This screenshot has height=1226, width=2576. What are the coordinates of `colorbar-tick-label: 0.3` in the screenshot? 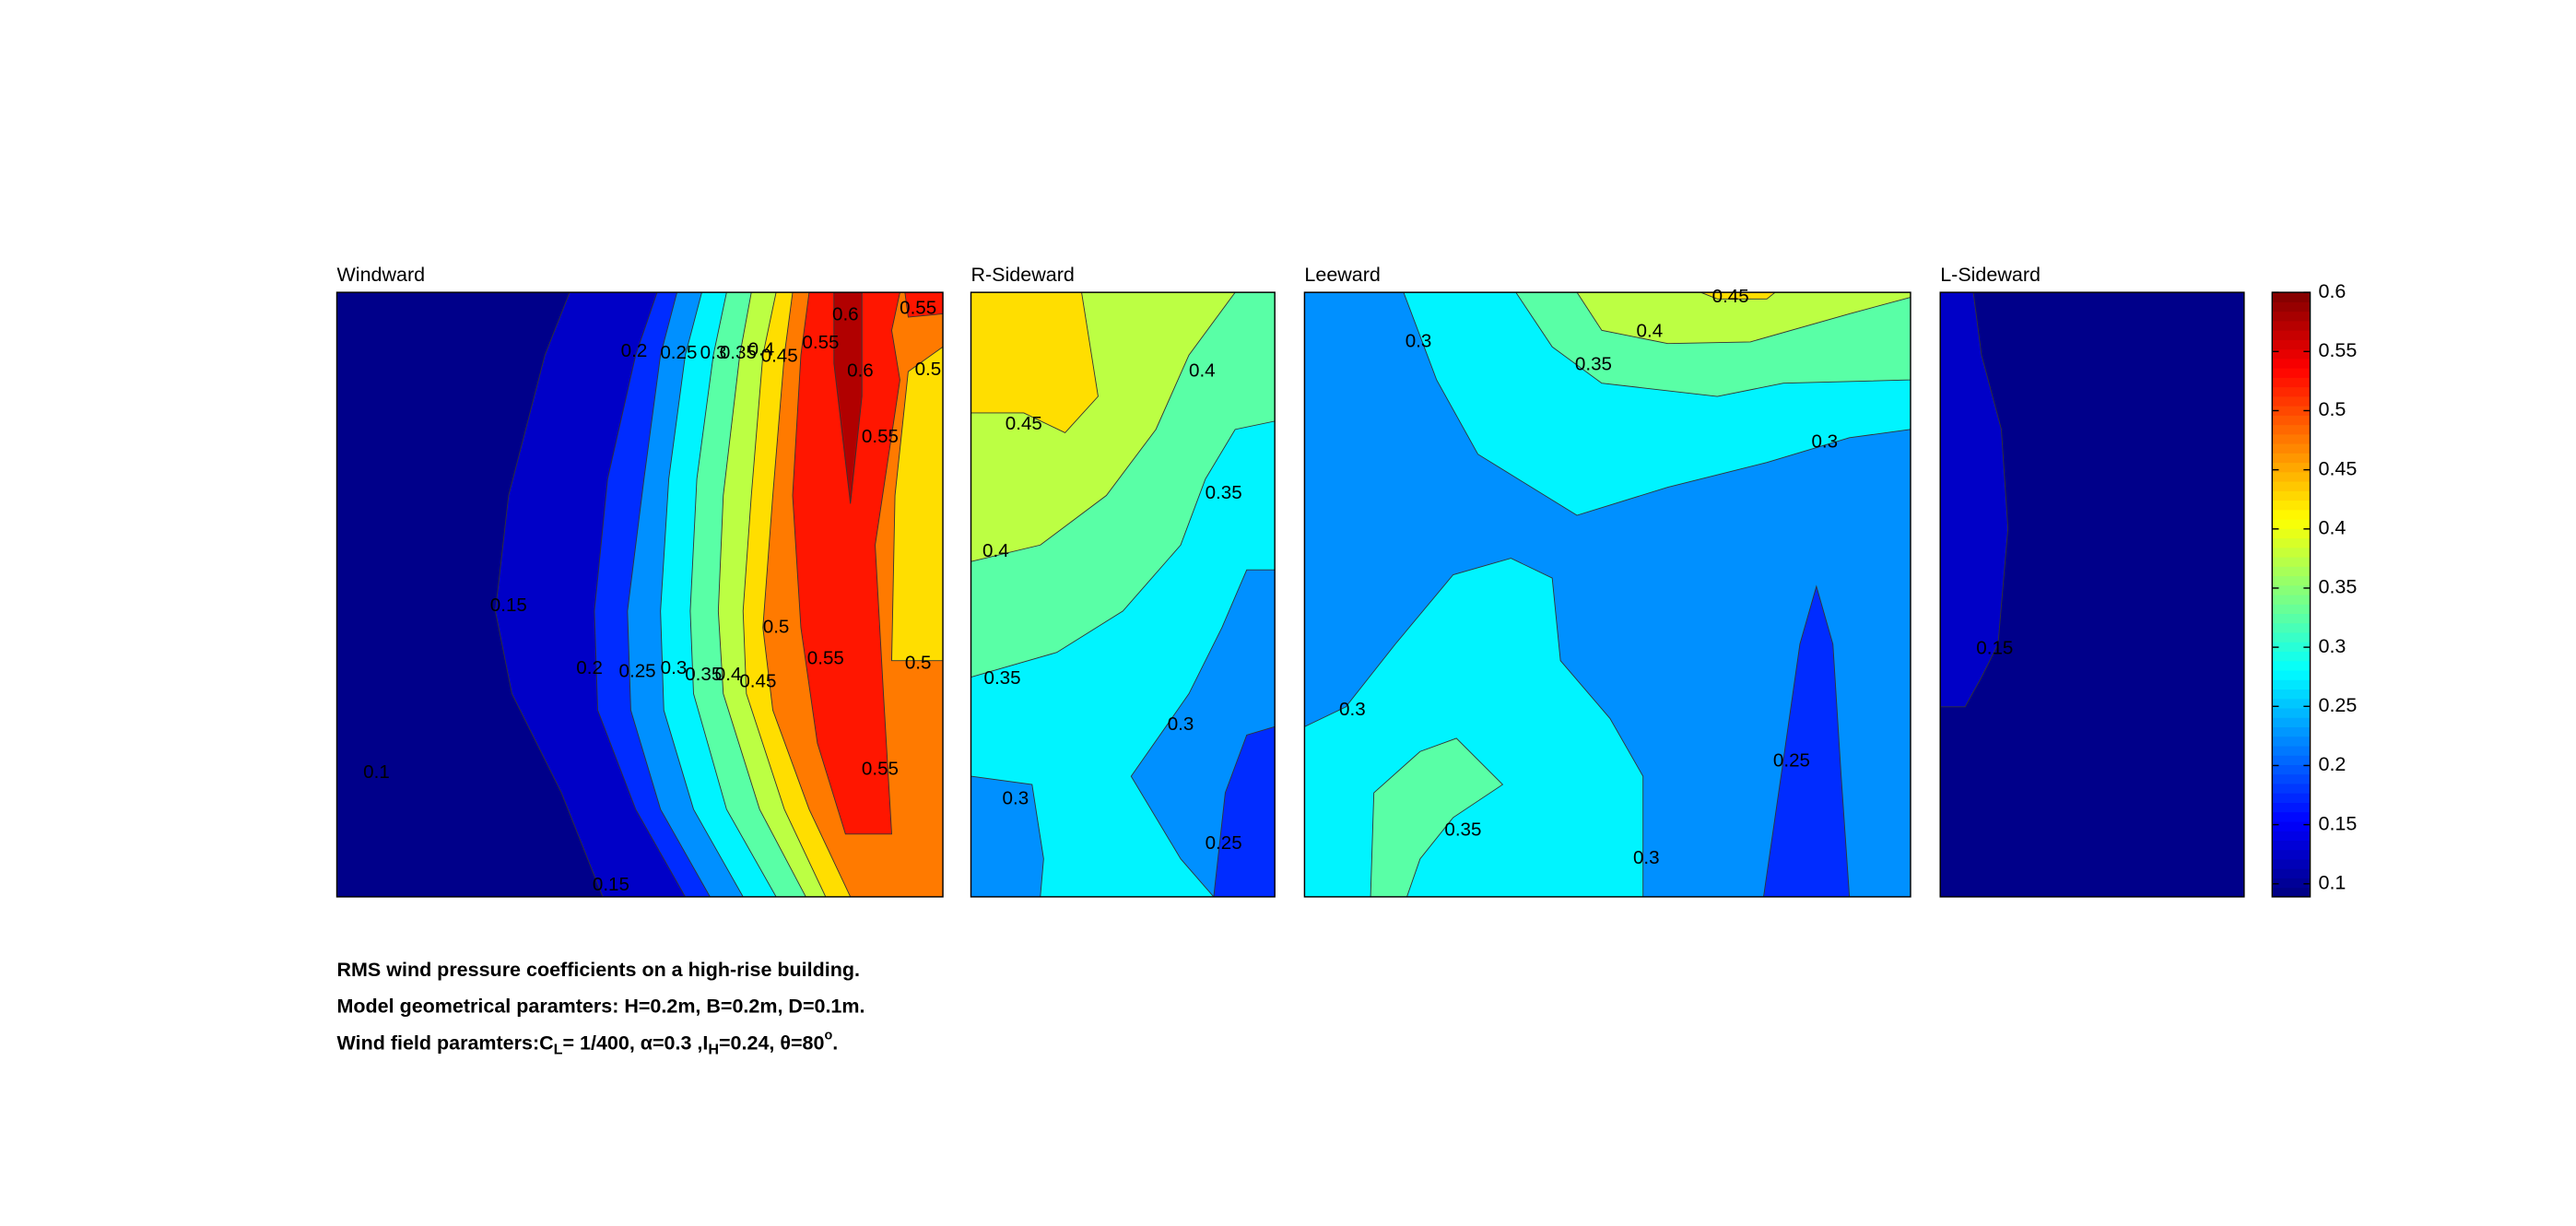 It's located at (2333, 646).